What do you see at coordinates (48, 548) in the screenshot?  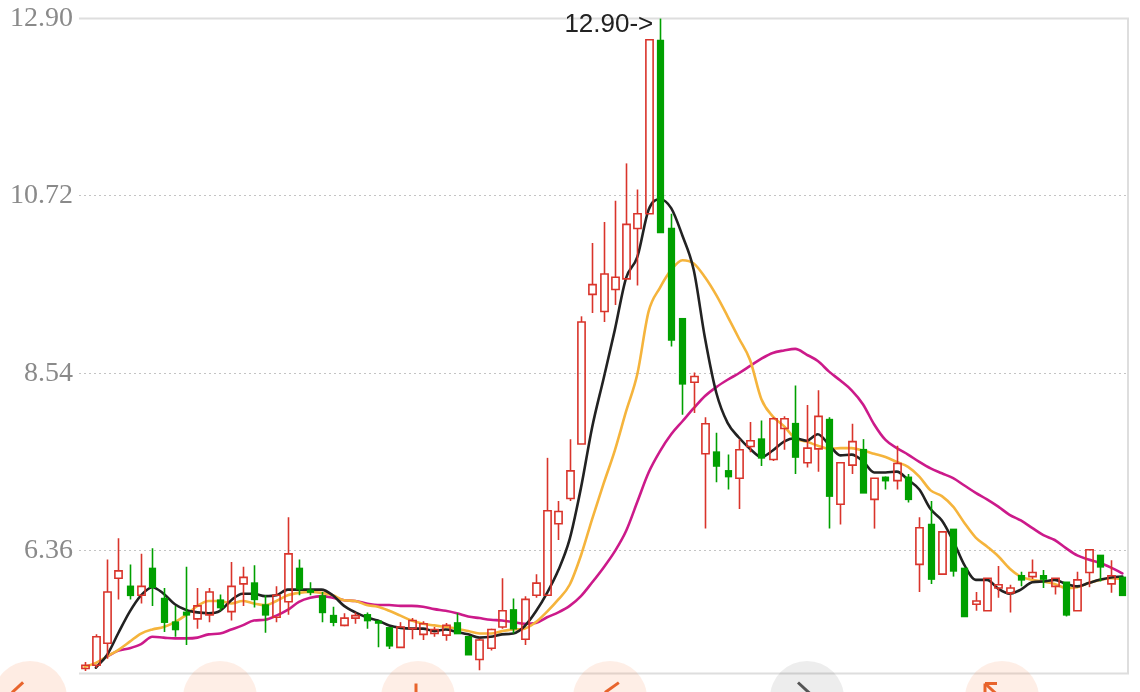 I see `y-tick-label: 6.36` at bounding box center [48, 548].